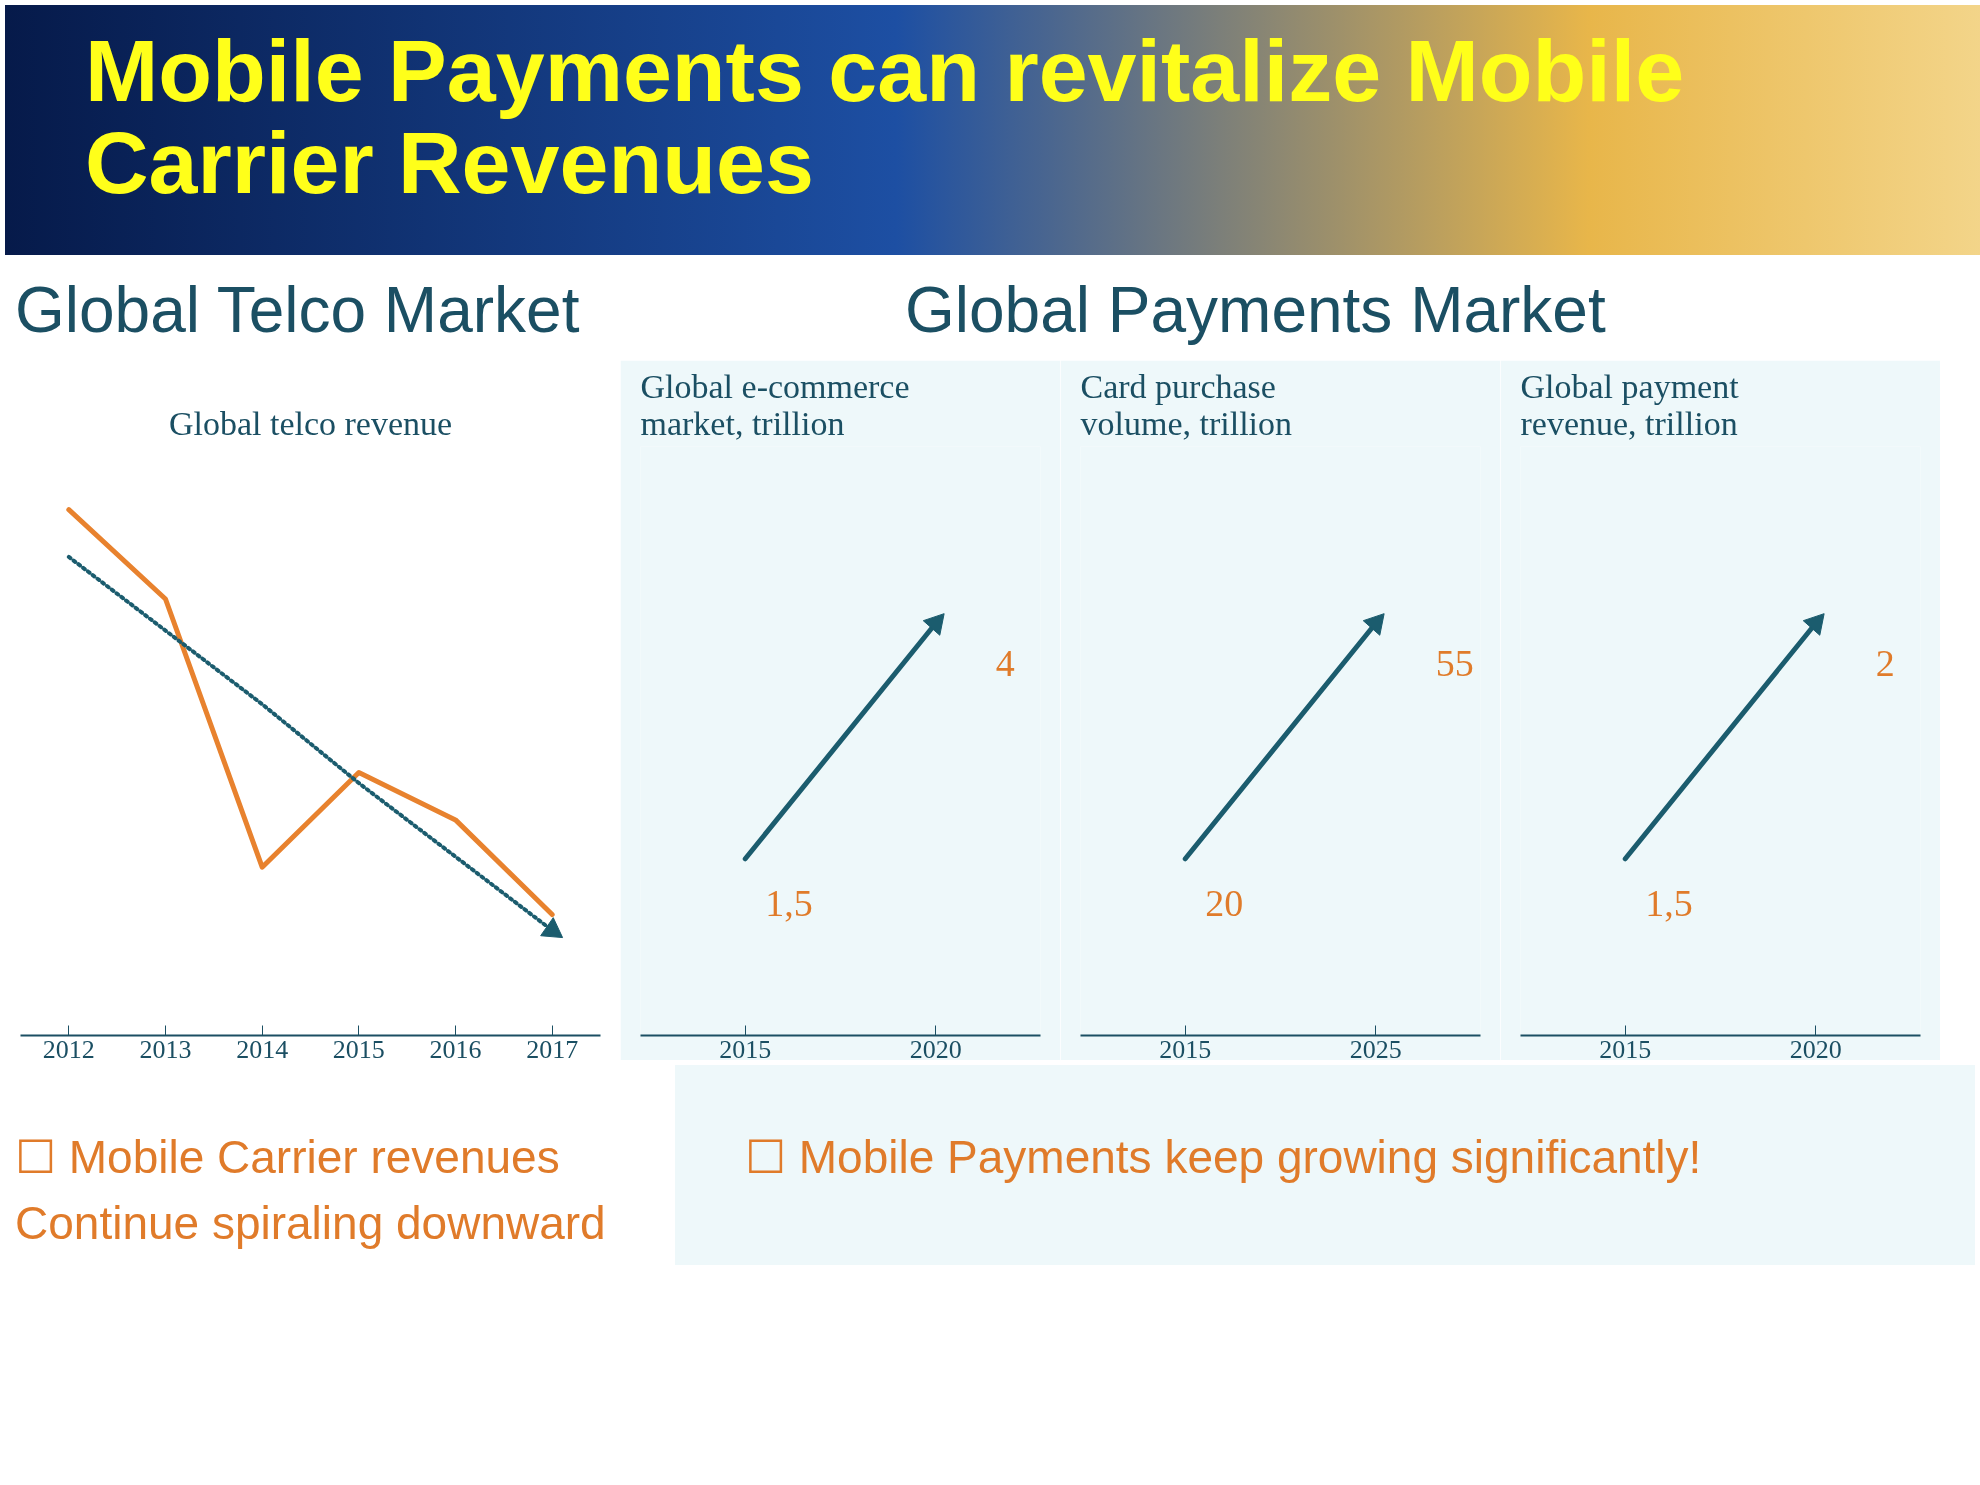 Image resolution: width=1980 pixels, height=1485 pixels. I want to click on text: ☐ Mobile Payments keep growing significantly!, so click(1223, 1157).